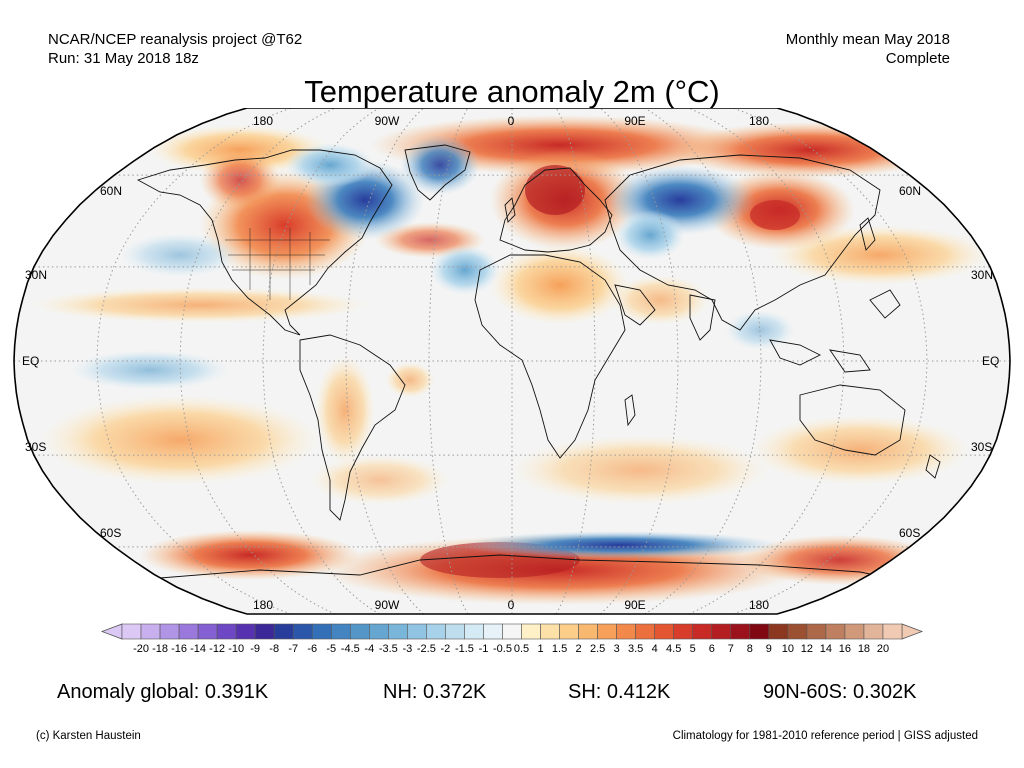  What do you see at coordinates (750, 649) in the screenshot?
I see `colorbar-label: 8` at bounding box center [750, 649].